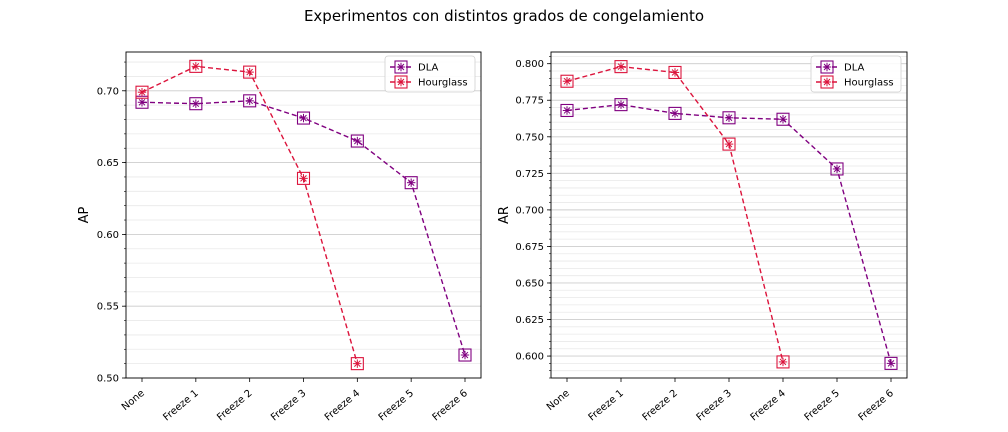 This screenshot has width=1008, height=432. What do you see at coordinates (675, 214) in the screenshot?
I see `series-line-hourglass` at bounding box center [675, 214].